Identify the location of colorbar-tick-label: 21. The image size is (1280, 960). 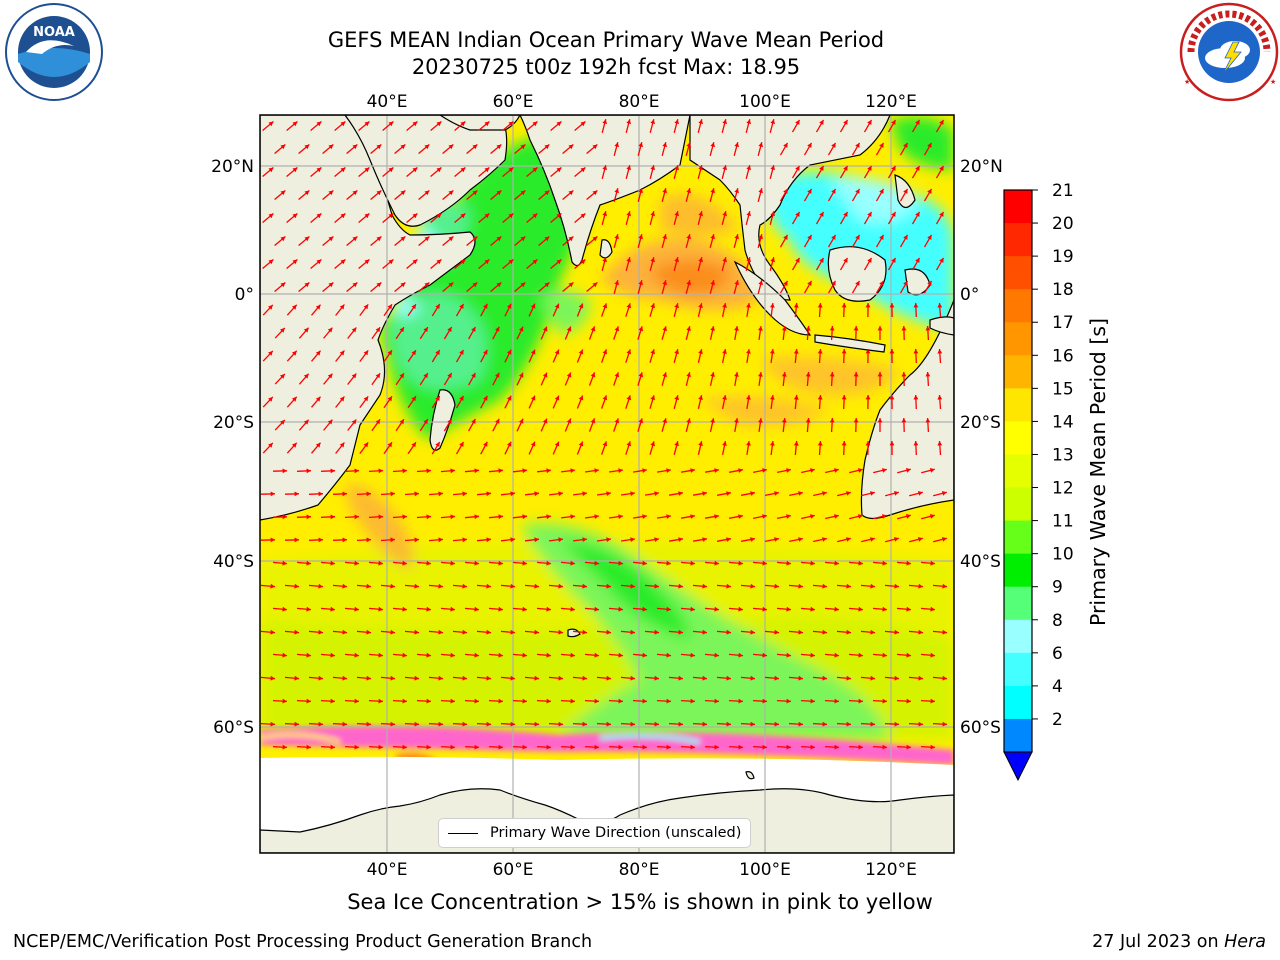
(1063, 191).